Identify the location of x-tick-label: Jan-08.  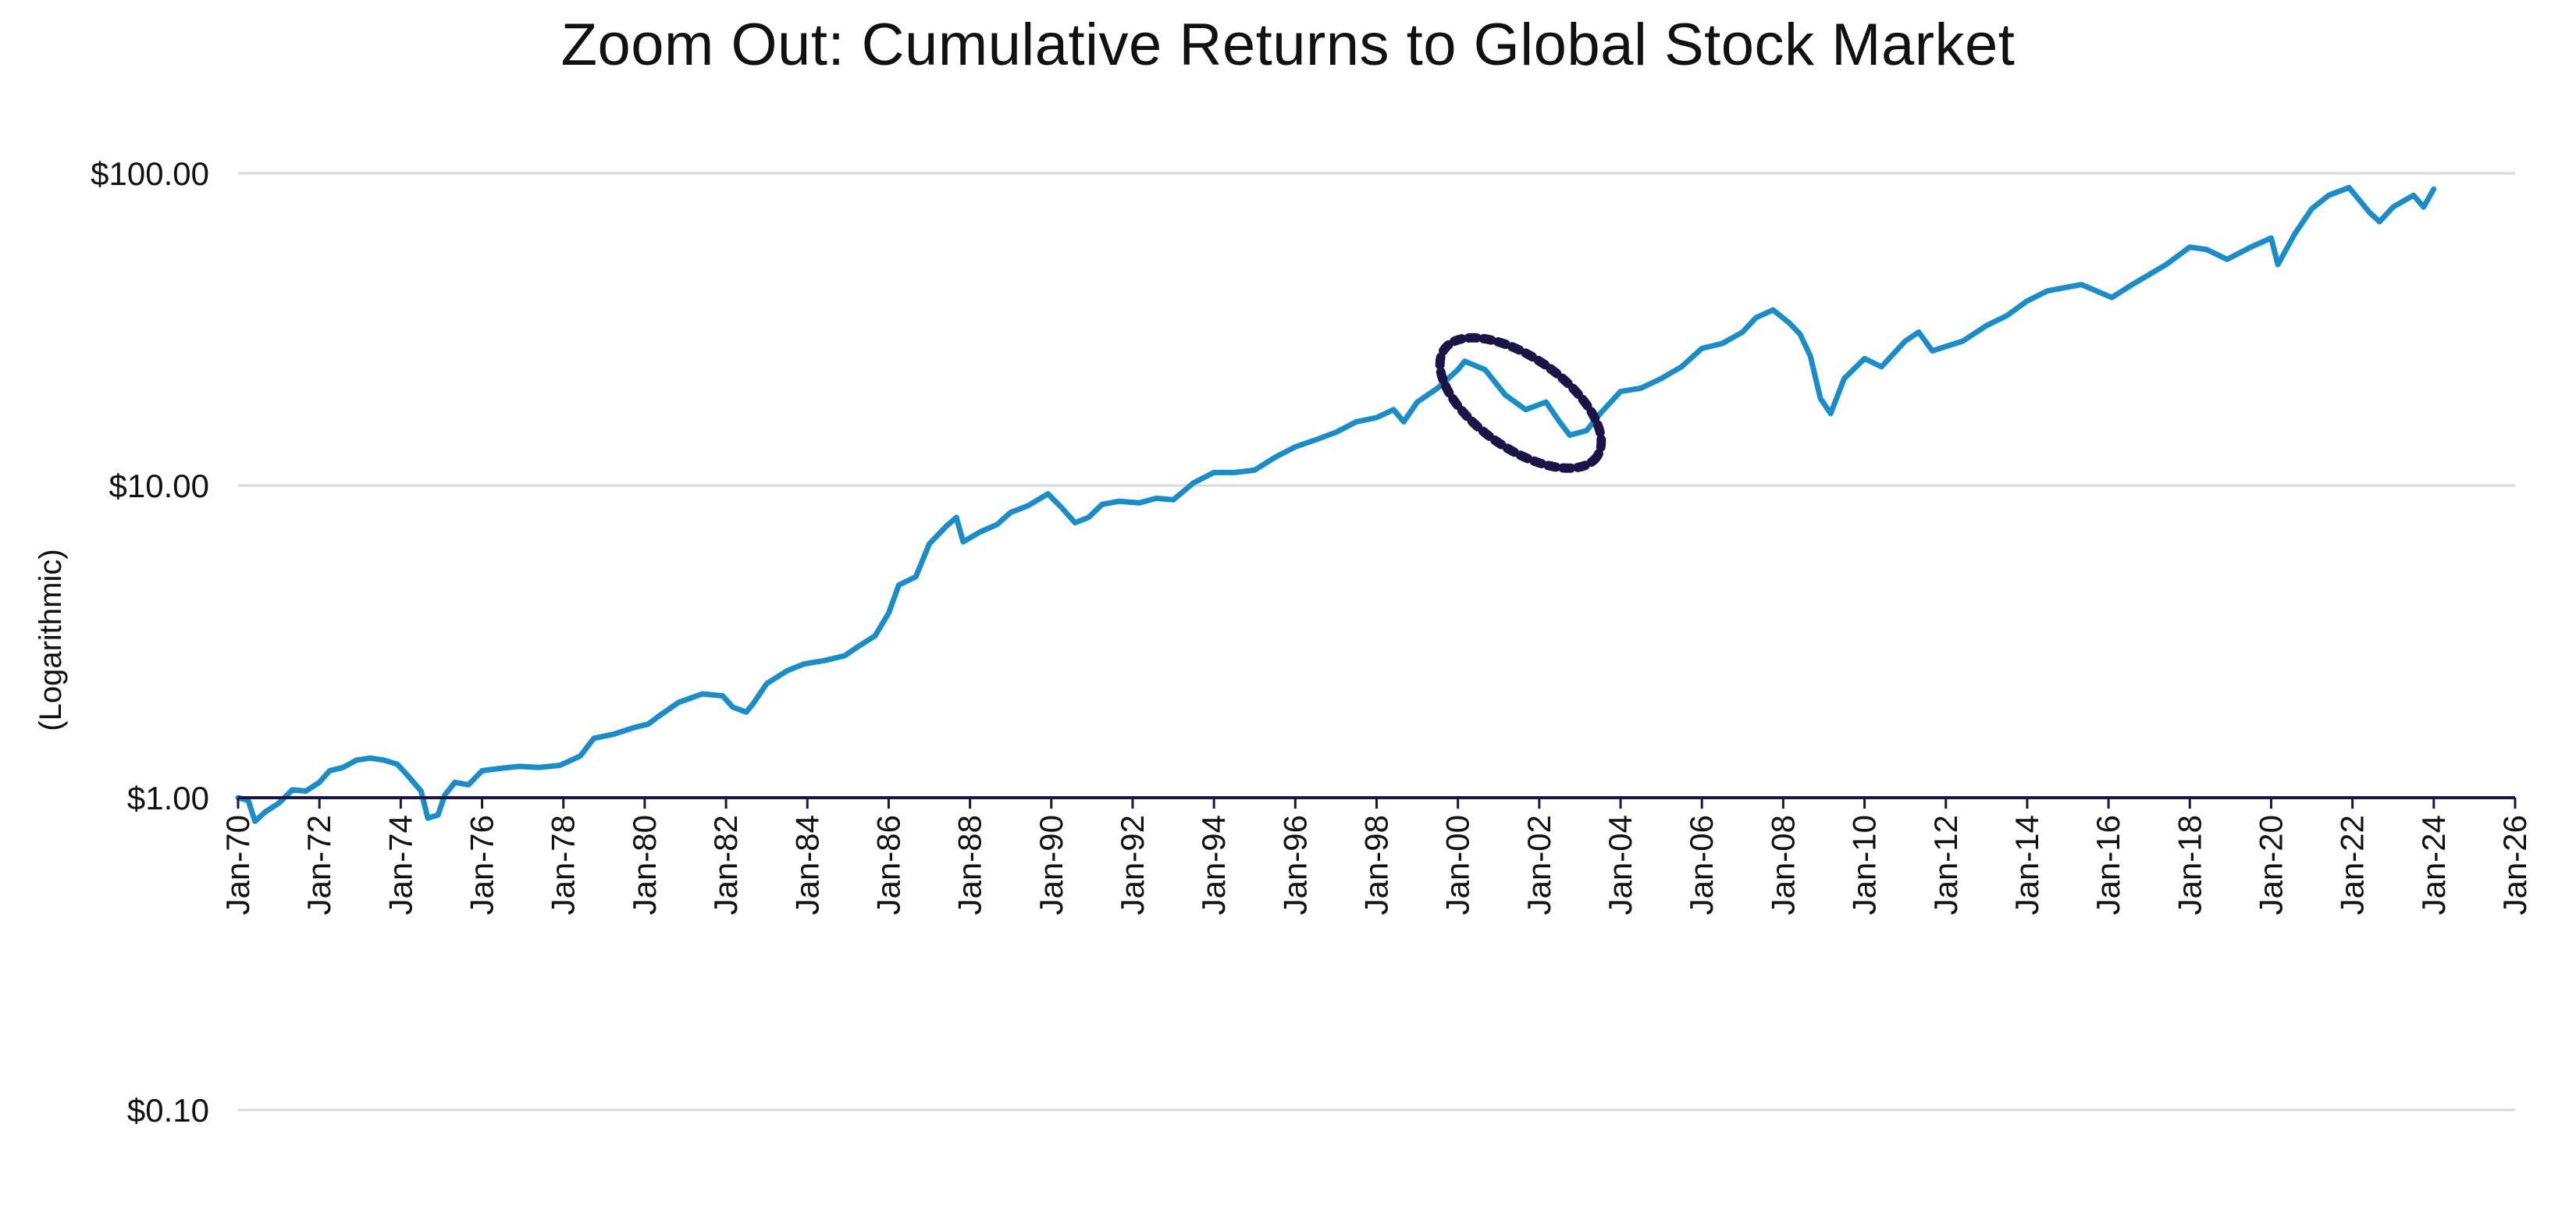
(1782, 865).